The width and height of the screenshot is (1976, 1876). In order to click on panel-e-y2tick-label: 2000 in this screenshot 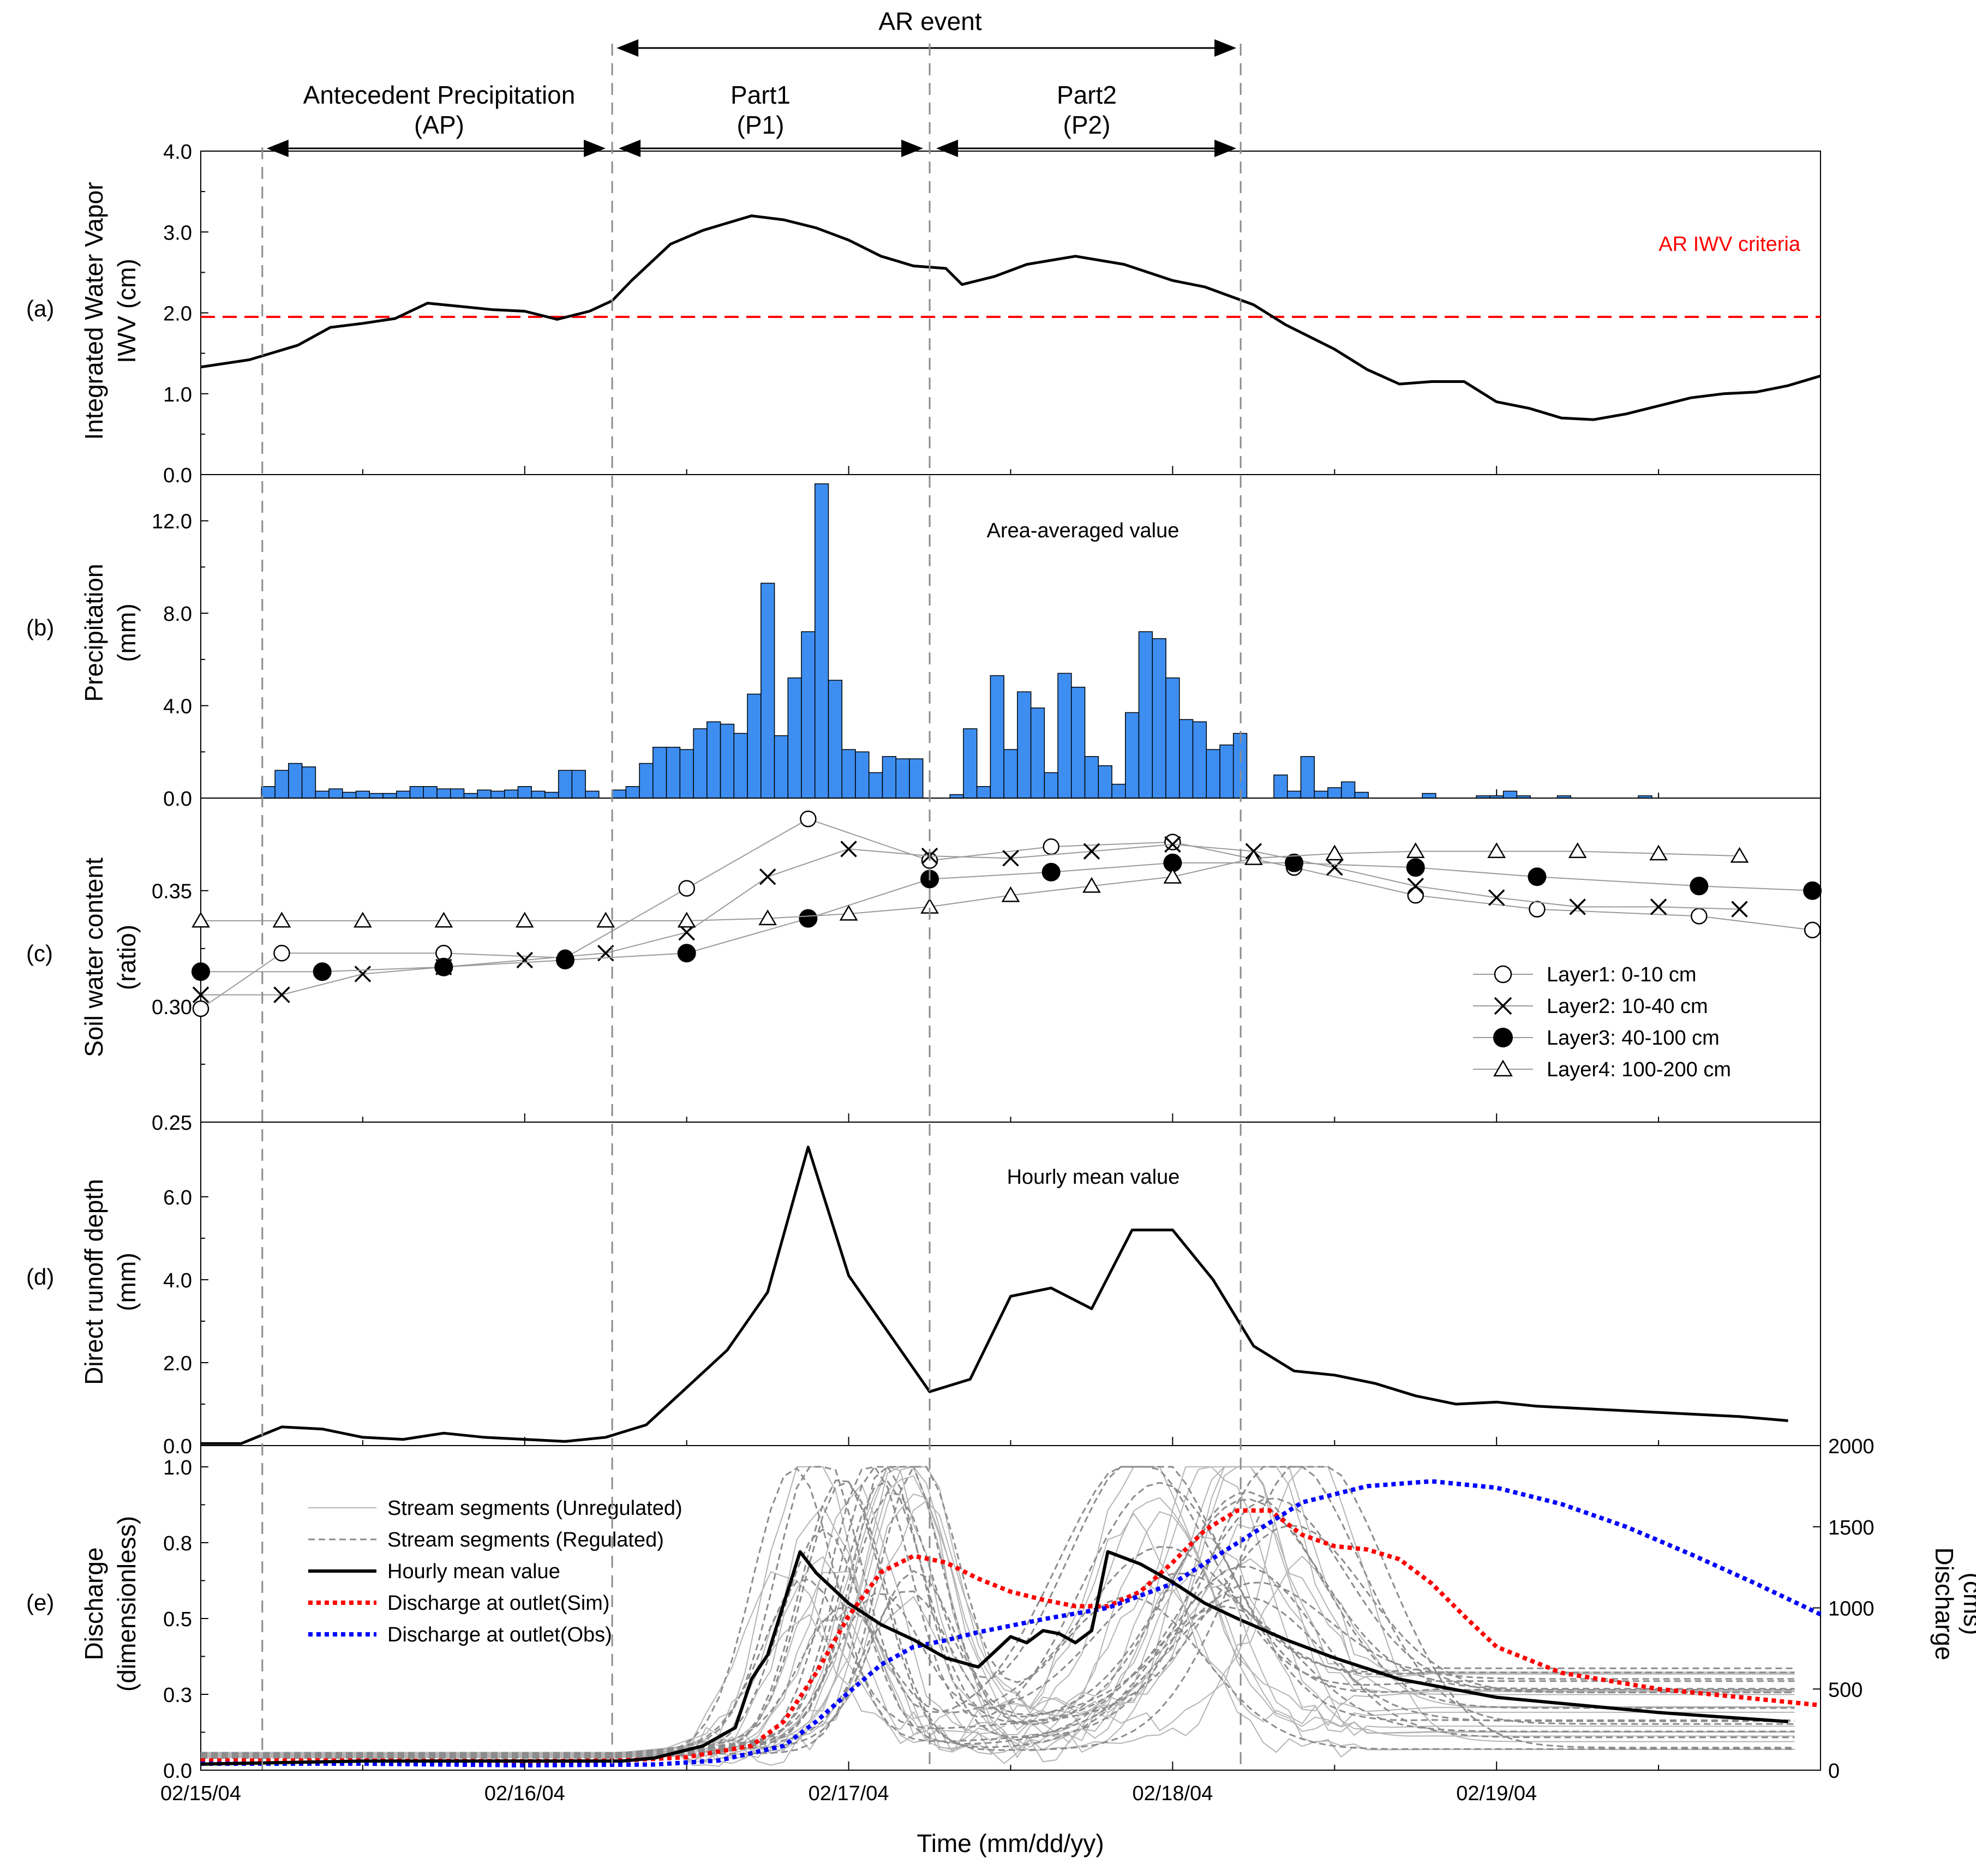, I will do `click(1851, 1446)`.